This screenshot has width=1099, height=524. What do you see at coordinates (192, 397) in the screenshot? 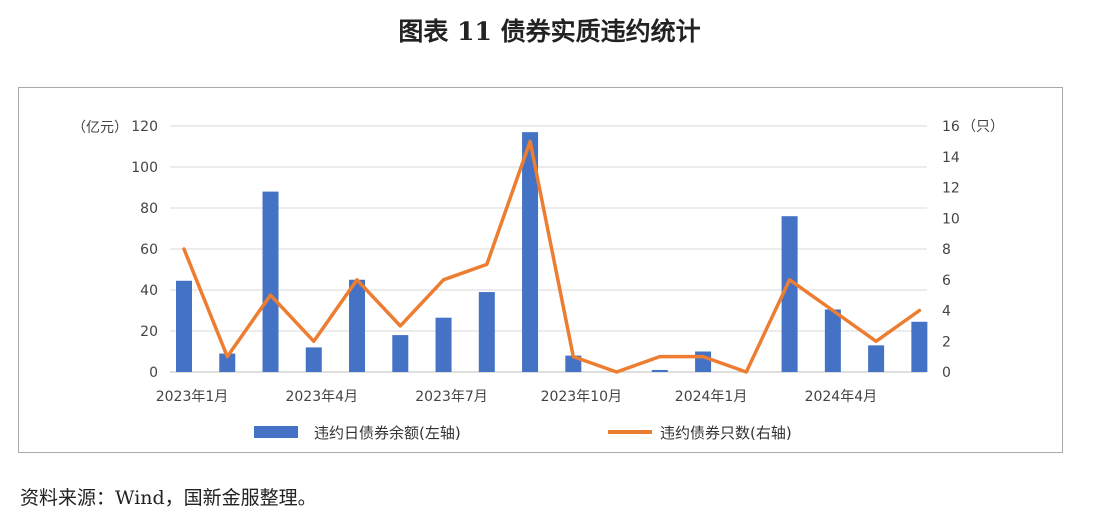
I see `x-tick-label: 2023年1月` at bounding box center [192, 397].